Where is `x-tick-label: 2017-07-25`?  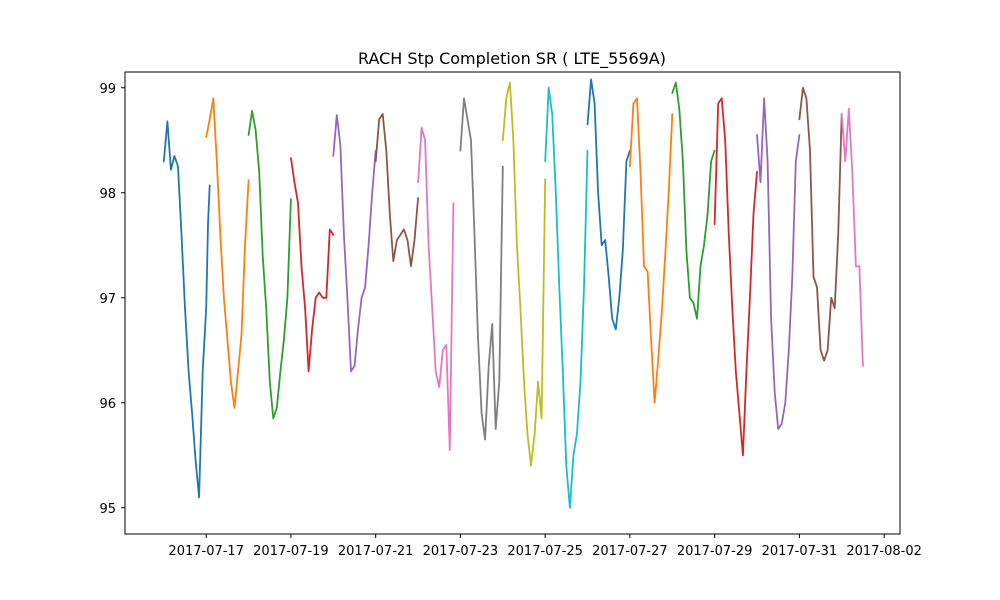 x-tick-label: 2017-07-25 is located at coordinates (545, 551).